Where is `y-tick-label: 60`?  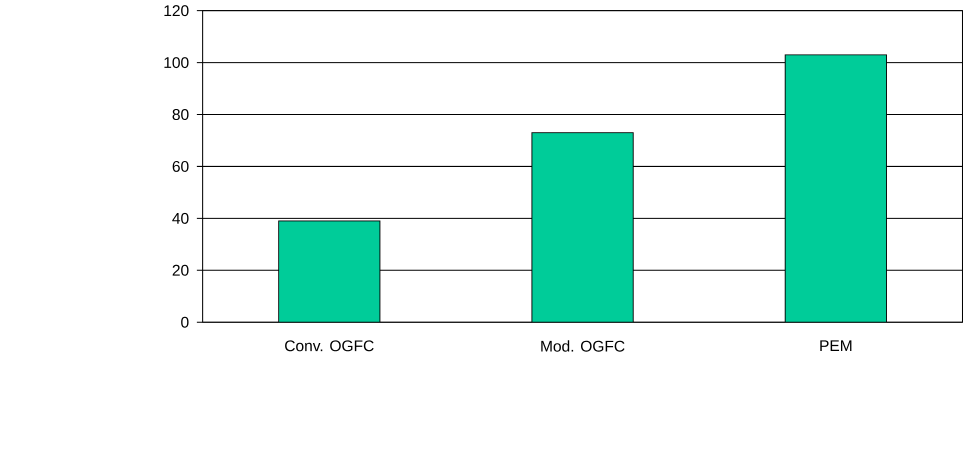
y-tick-label: 60 is located at coordinates (180, 166).